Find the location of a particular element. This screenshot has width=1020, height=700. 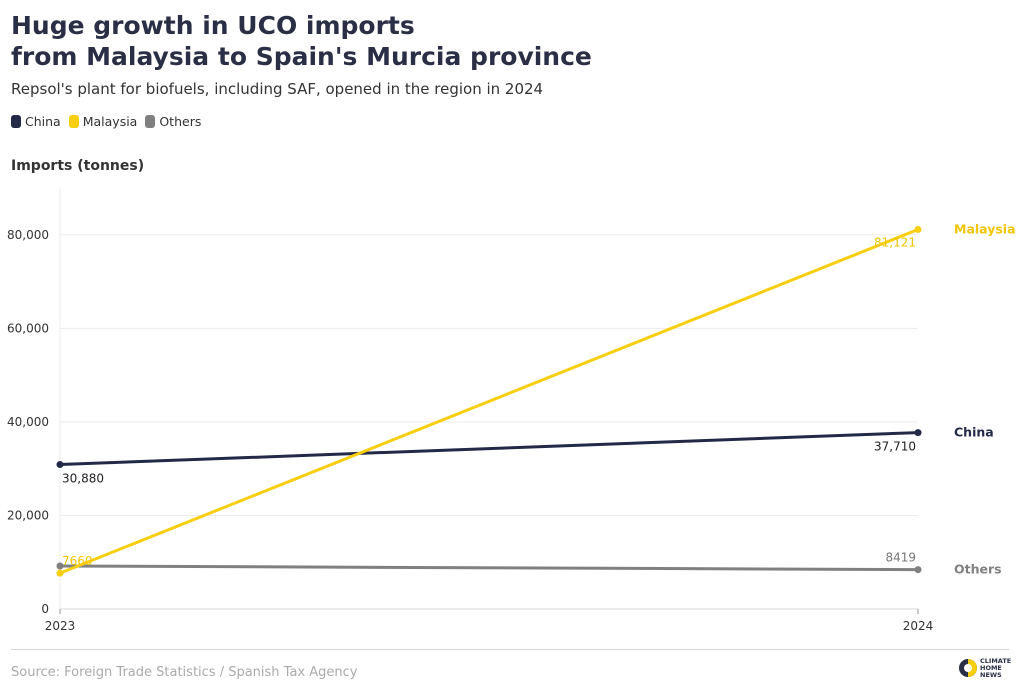

data-label-china-2024: 37,710 is located at coordinates (895, 447).